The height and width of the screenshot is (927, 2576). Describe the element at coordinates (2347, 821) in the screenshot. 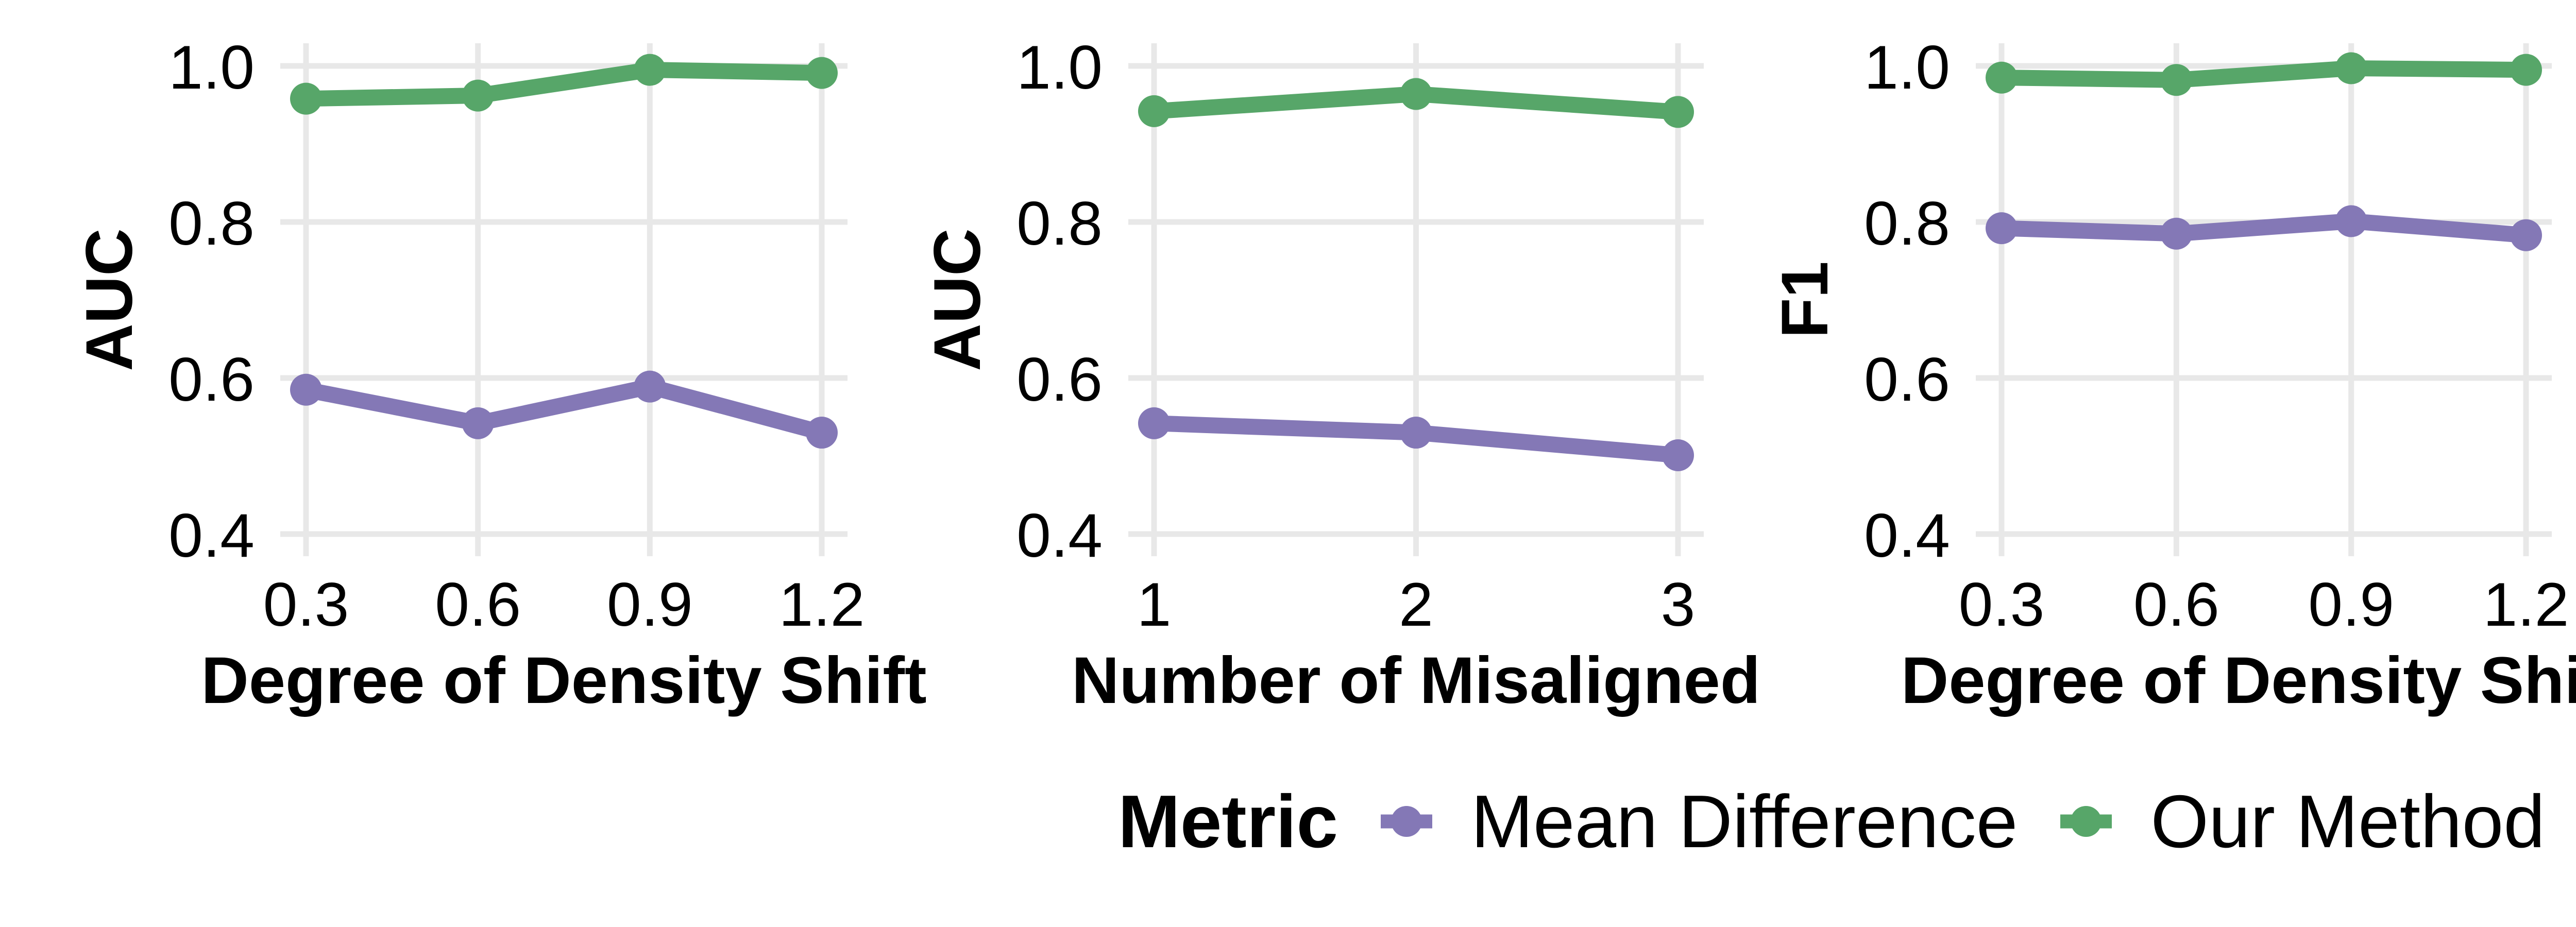

I see `legend-label-our-method: Our Method` at that location.